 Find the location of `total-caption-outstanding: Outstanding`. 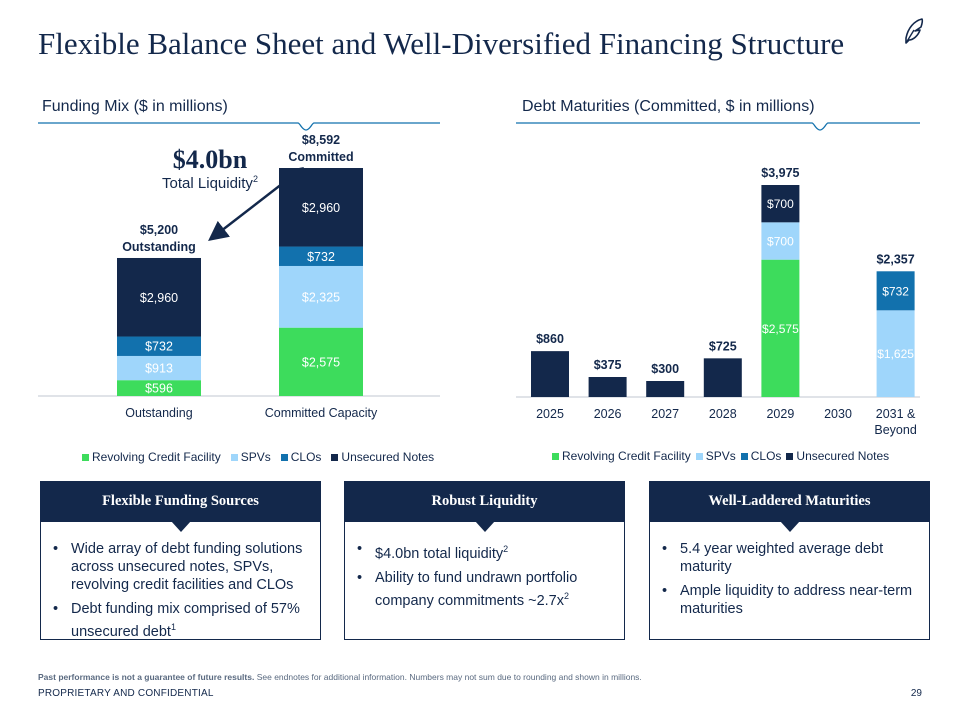

total-caption-outstanding: Outstanding is located at coordinates (159, 247).